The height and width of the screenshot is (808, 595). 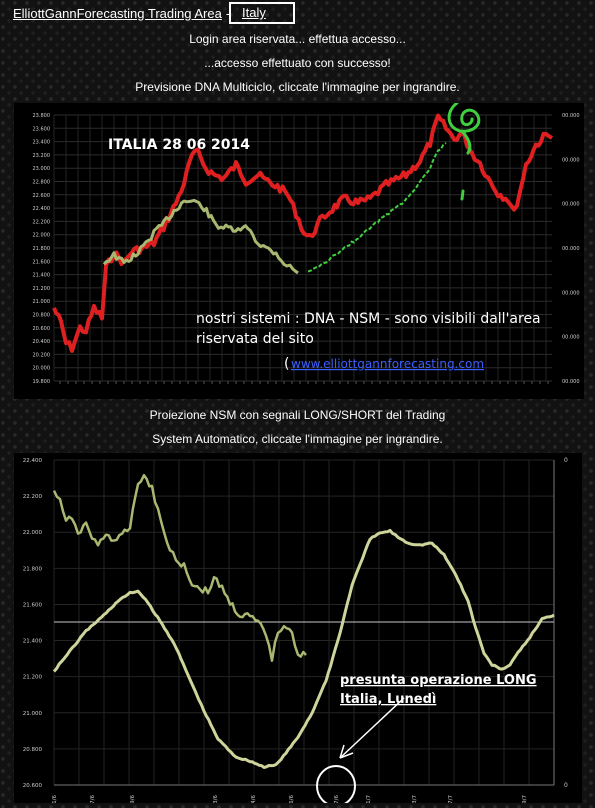 What do you see at coordinates (133, 799) in the screenshot?
I see `x-tick-label: 19/6` at bounding box center [133, 799].